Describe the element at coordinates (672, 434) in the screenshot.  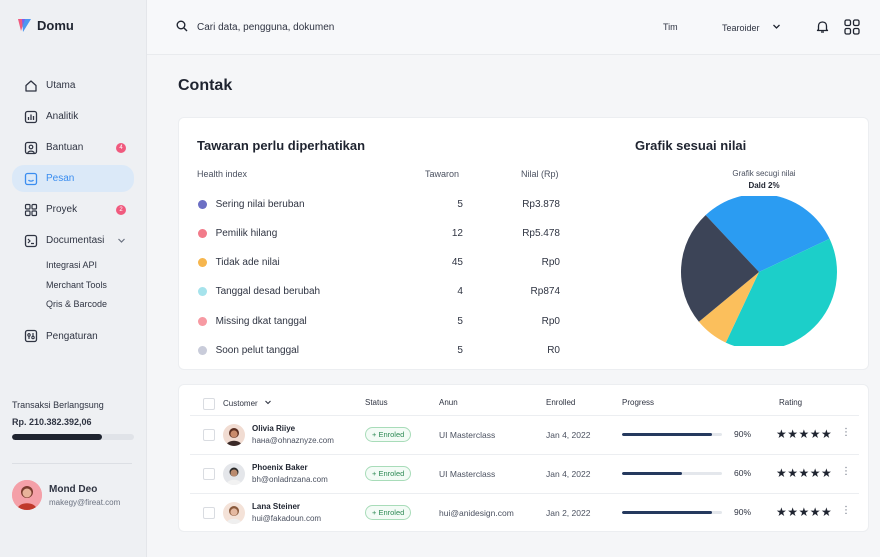
I see `progress-bar` at that location.